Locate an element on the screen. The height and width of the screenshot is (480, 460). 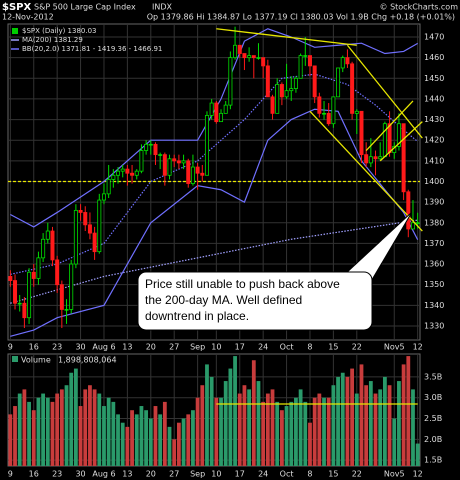
x-tick-label: 17 is located at coordinates (240, 474).